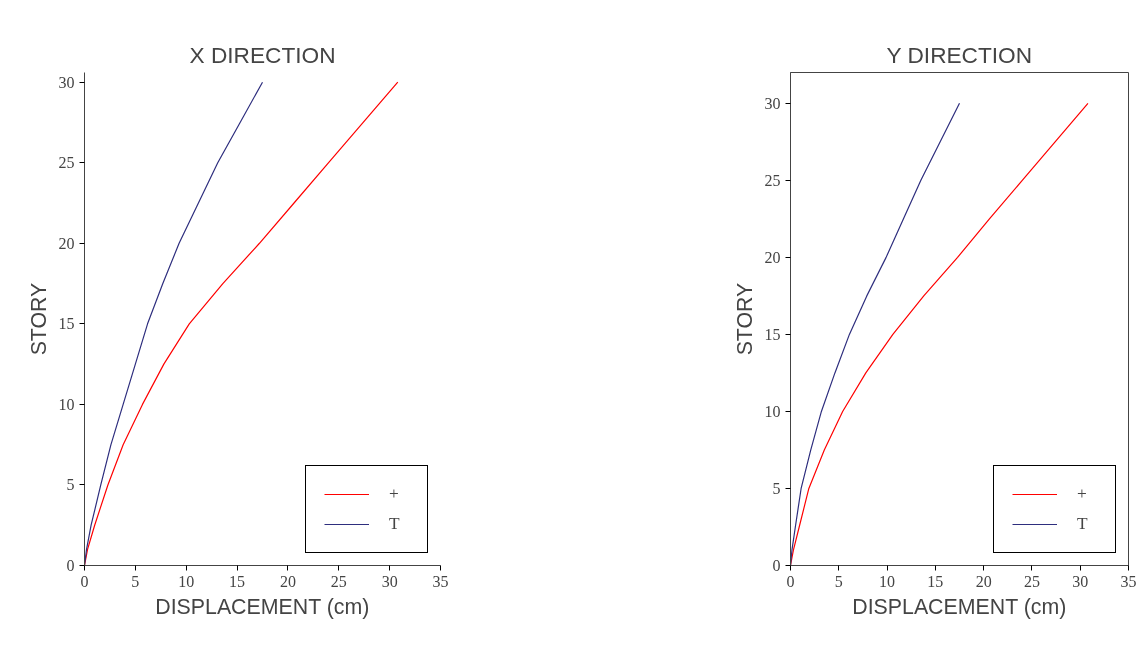 Image resolution: width=1144 pixels, height=655 pixels. What do you see at coordinates (959, 54) in the screenshot?
I see `chart-title: Y DIRECTION` at bounding box center [959, 54].